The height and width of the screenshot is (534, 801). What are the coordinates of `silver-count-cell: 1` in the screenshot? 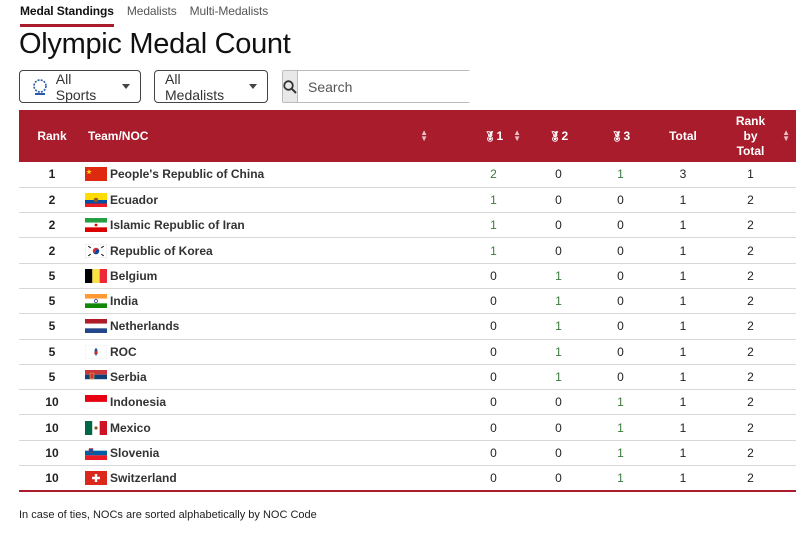 It's located at (558, 301).